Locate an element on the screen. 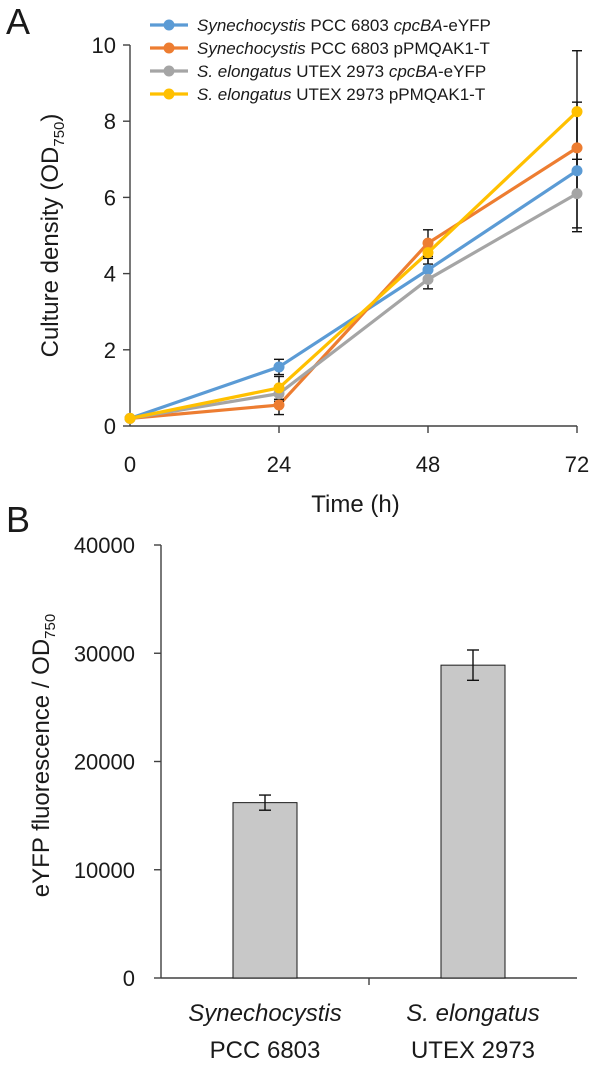 Image resolution: width=600 pixels, height=1072 pixels. legend-3-label-gene: cpcBA is located at coordinates (413, 71).